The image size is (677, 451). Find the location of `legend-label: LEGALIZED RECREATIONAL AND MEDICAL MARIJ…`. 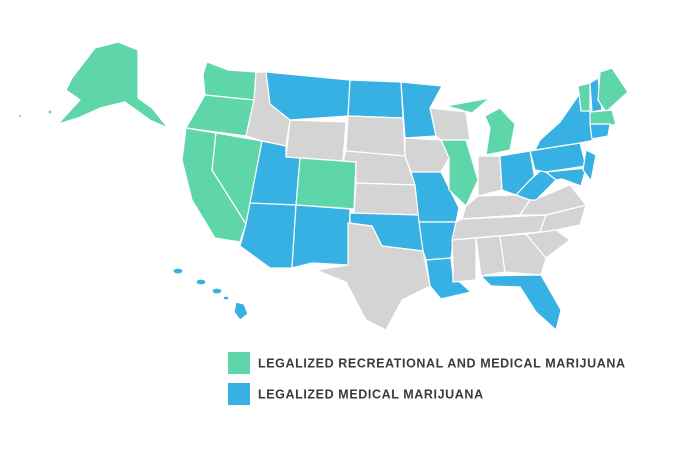

legend-label: LEGALIZED RECREATIONAL AND MEDICAL MARIJ… is located at coordinates (442, 363).